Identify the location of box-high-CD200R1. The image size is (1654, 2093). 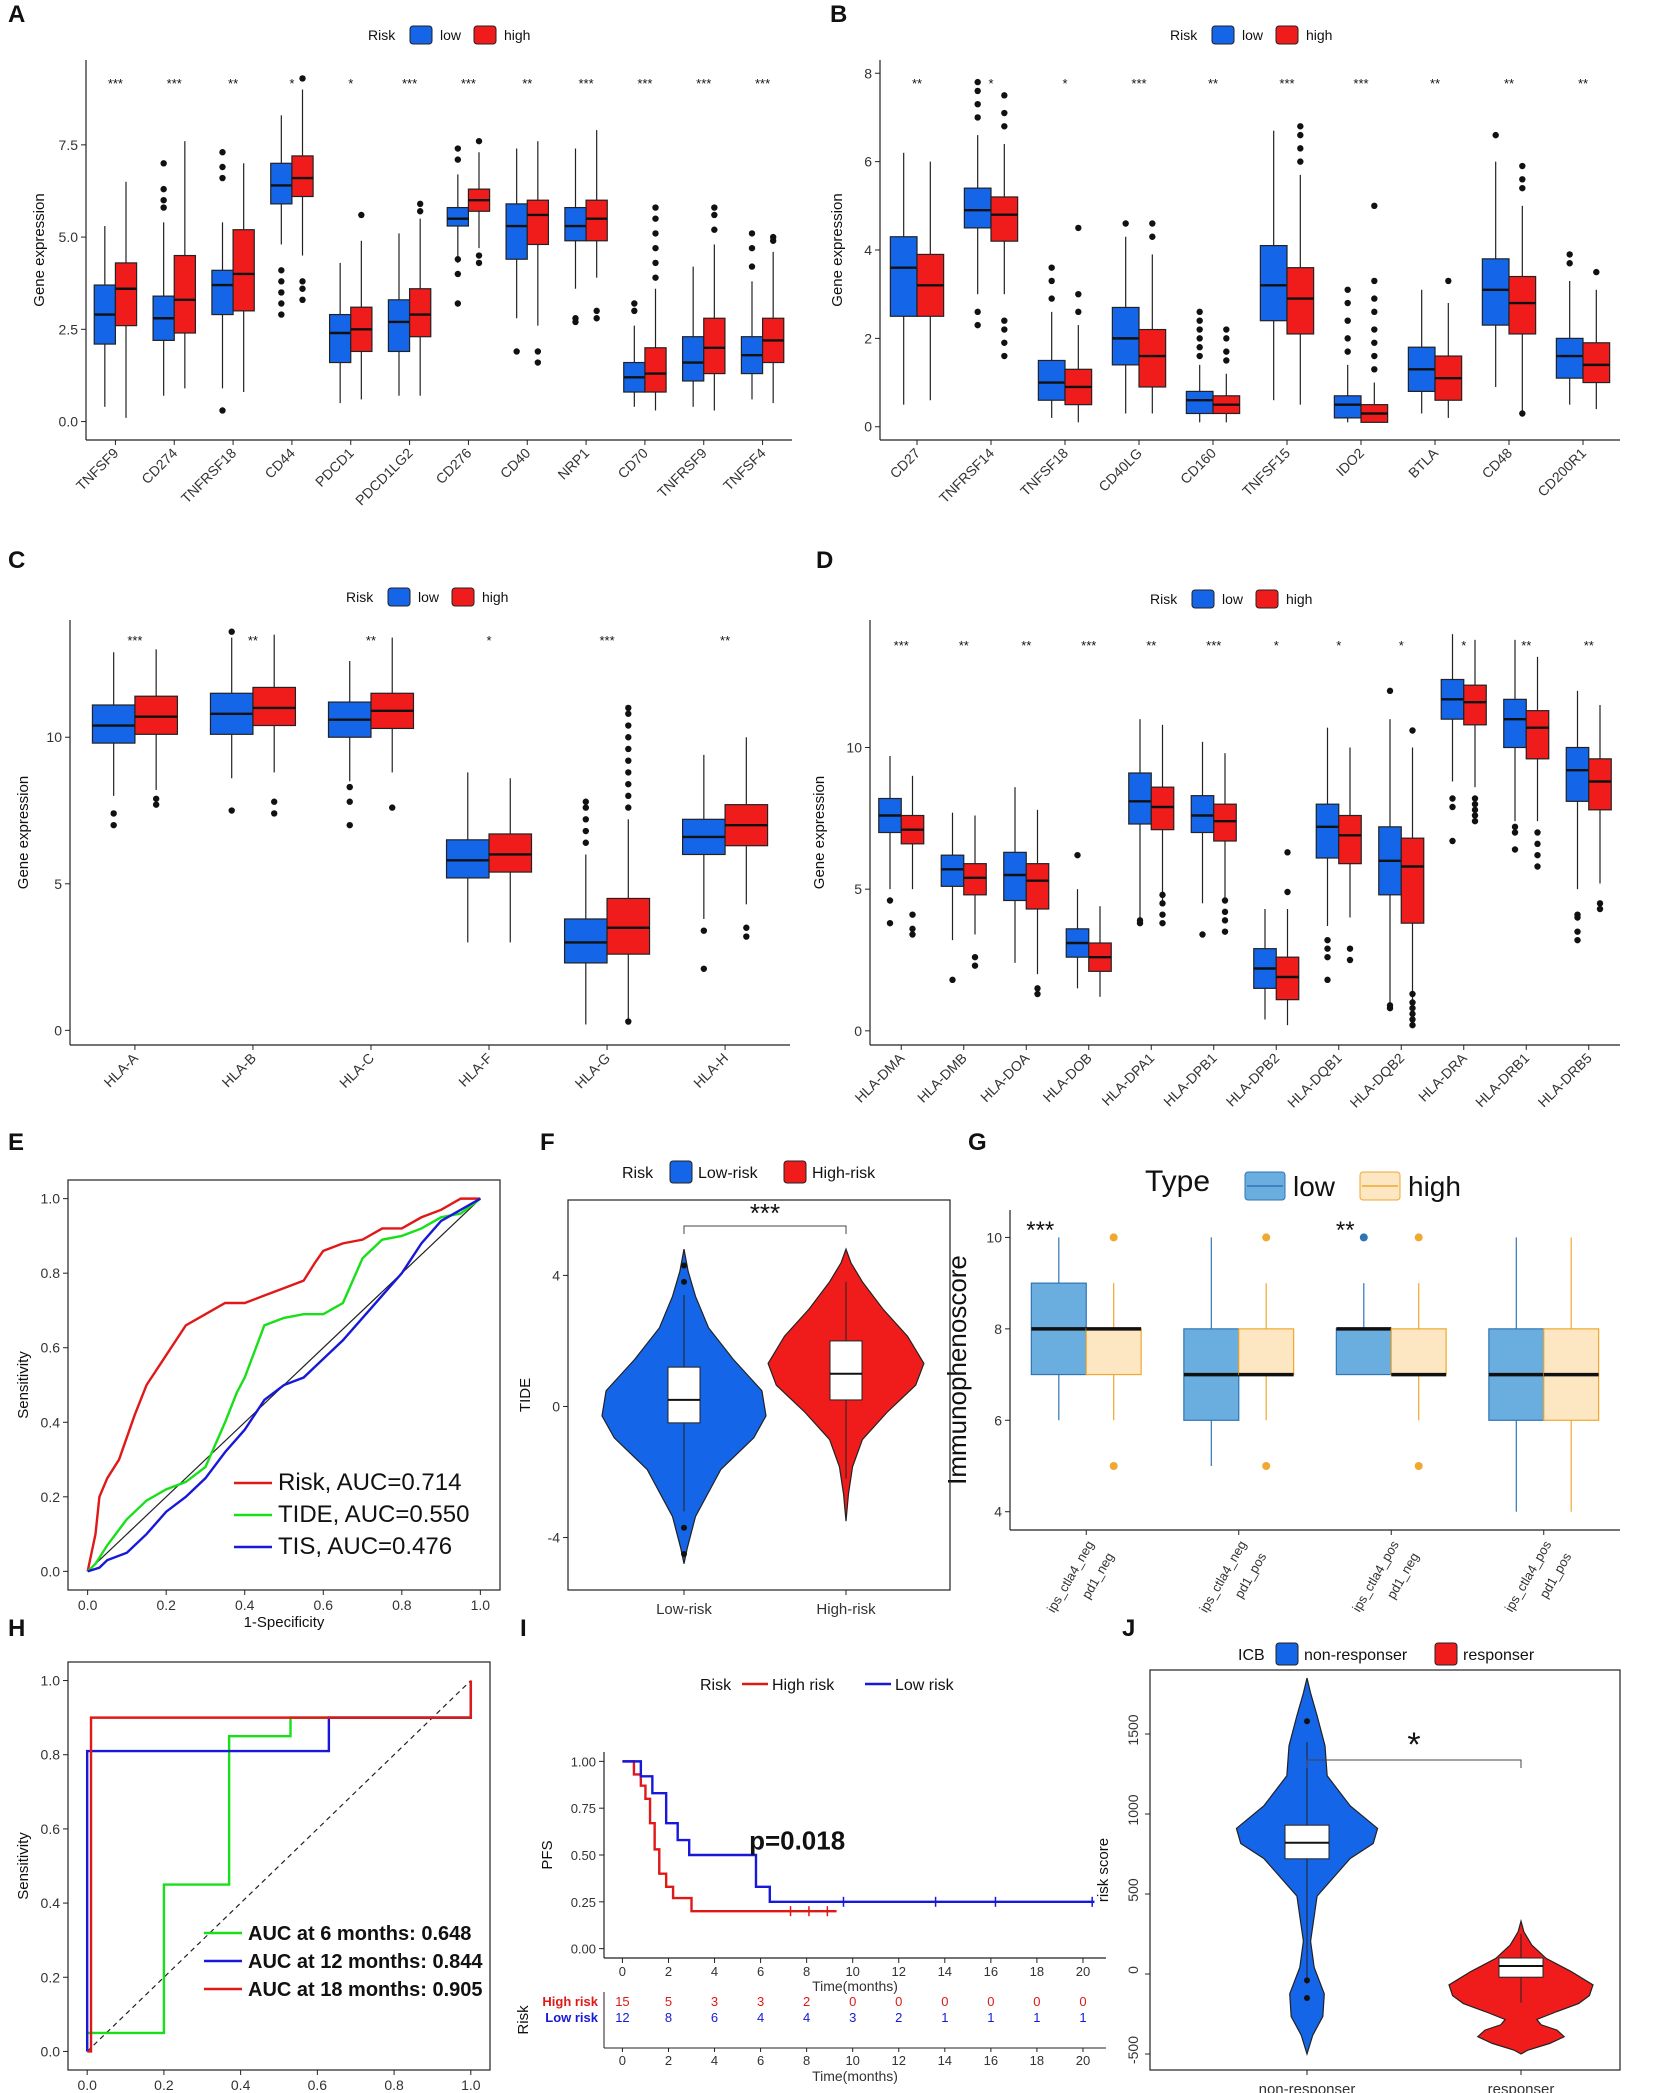
(1596, 339).